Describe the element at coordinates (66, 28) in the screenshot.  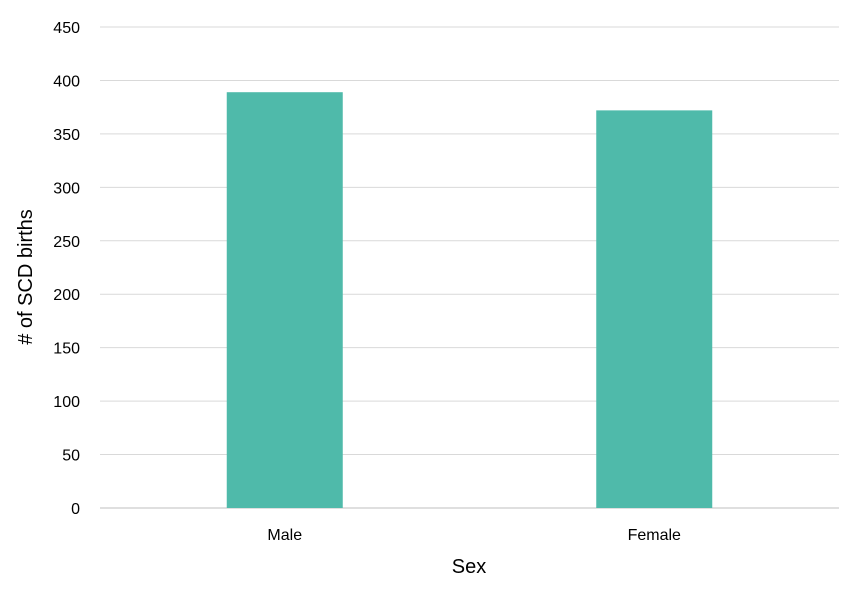
I see `y-tick-label: 450` at that location.